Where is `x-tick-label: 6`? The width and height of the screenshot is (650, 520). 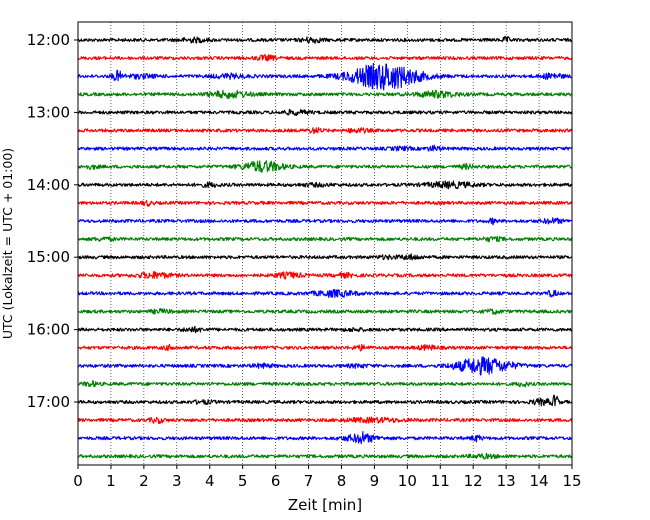 x-tick-label: 6 is located at coordinates (276, 481).